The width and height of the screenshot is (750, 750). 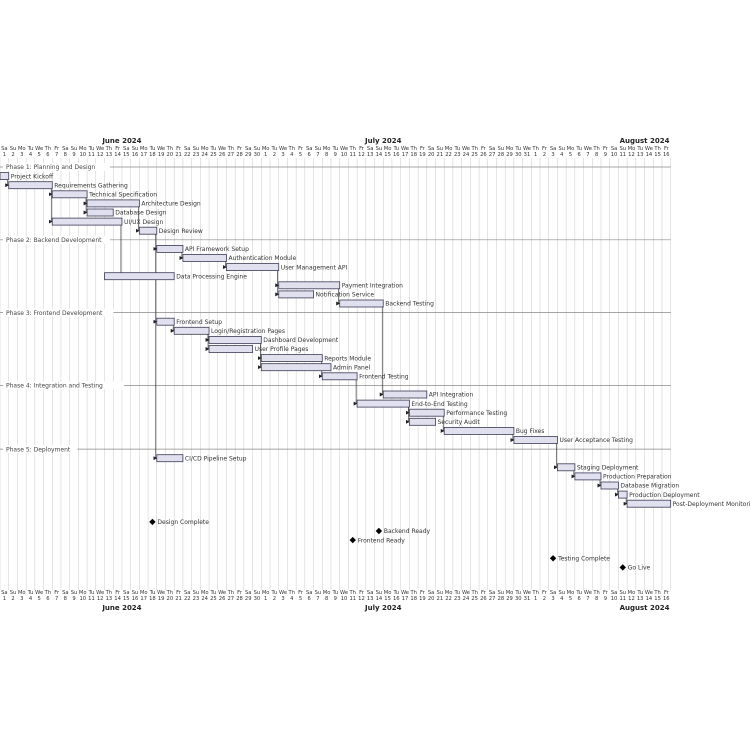 What do you see at coordinates (384, 377) in the screenshot?
I see `task-label-fetest: Frontend Testing` at bounding box center [384, 377].